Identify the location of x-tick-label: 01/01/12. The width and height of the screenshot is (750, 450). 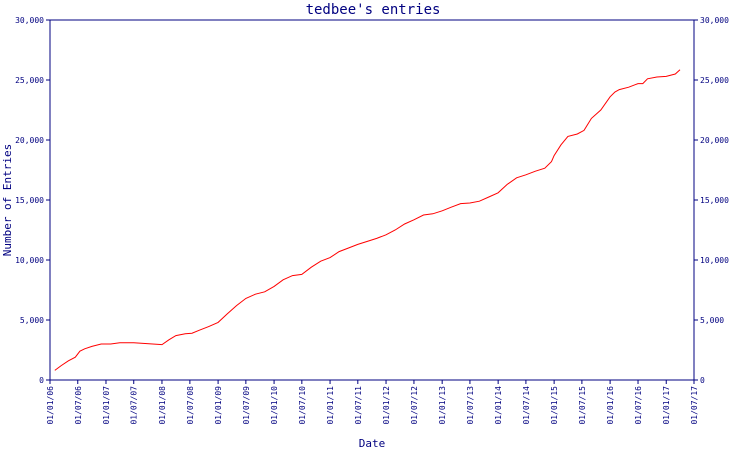
(386, 405).